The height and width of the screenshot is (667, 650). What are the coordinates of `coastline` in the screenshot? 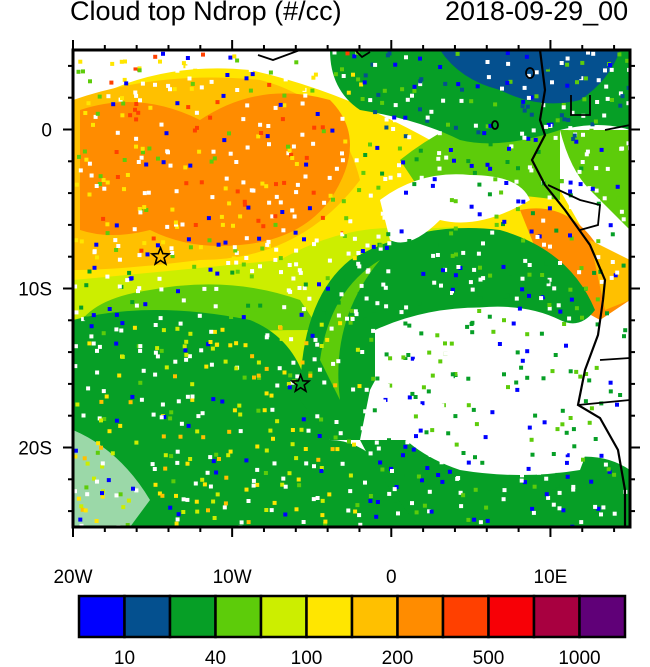 It's located at (578, 288).